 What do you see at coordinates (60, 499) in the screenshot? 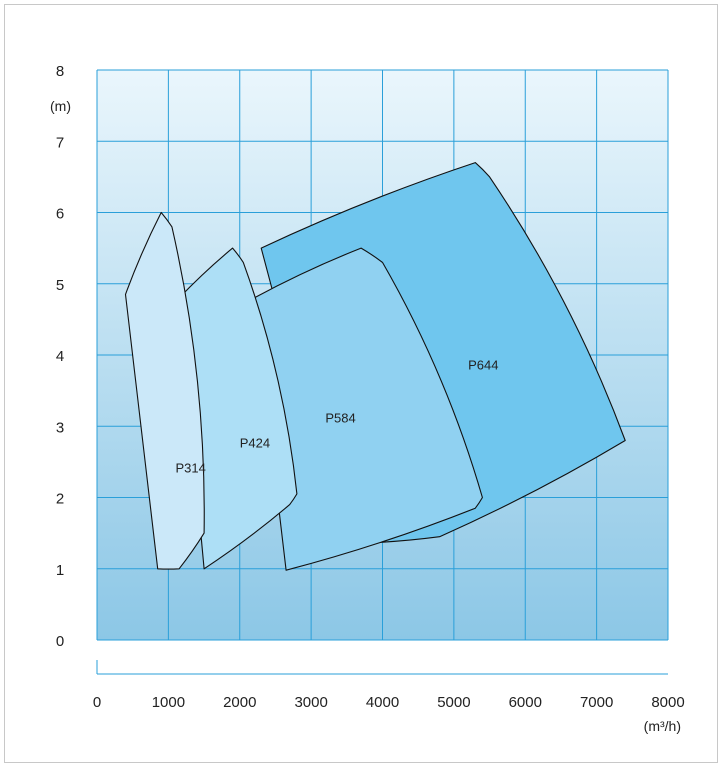
I see `y-tick-label: 2` at bounding box center [60, 499].